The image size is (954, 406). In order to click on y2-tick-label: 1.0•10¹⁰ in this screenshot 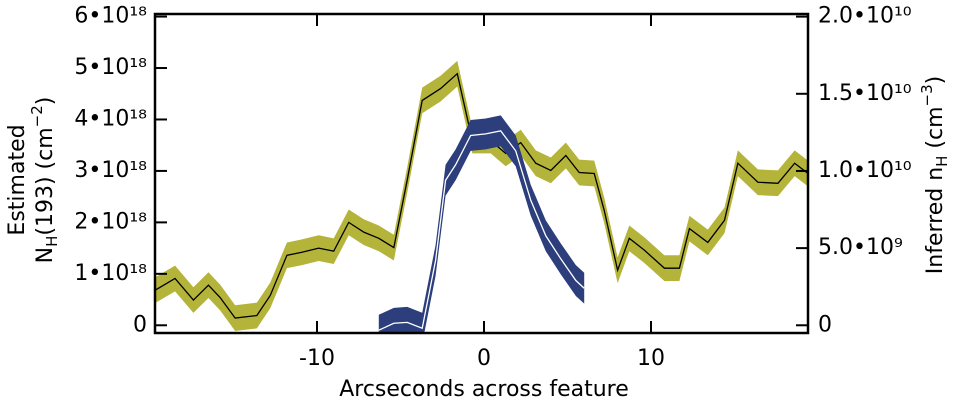, I will do `click(865, 170)`.